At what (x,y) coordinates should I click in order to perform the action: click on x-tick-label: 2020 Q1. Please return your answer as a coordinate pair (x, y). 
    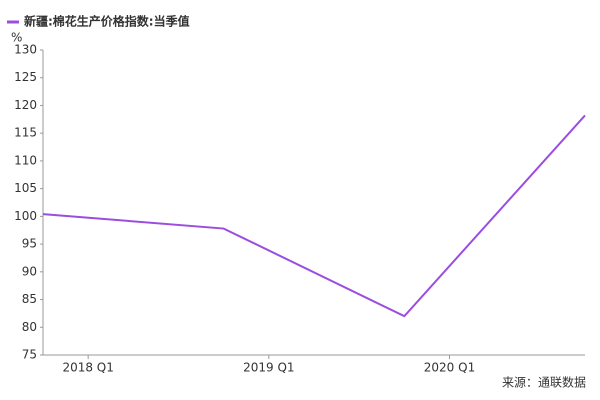
    Looking at the image, I should click on (449, 368).